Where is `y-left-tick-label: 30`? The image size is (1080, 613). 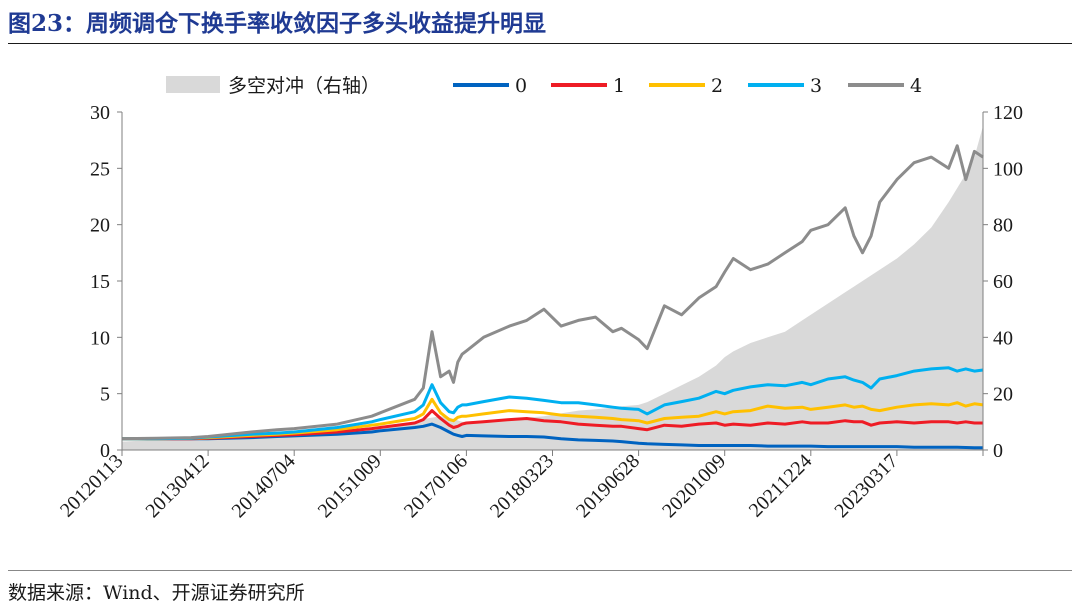
y-left-tick-label: 30 is located at coordinates (100, 113).